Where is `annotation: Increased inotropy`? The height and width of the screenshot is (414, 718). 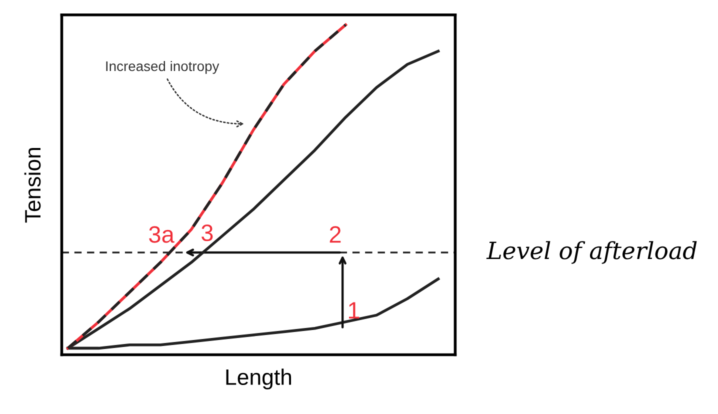
annotation: Increased inotropy is located at coordinates (163, 67).